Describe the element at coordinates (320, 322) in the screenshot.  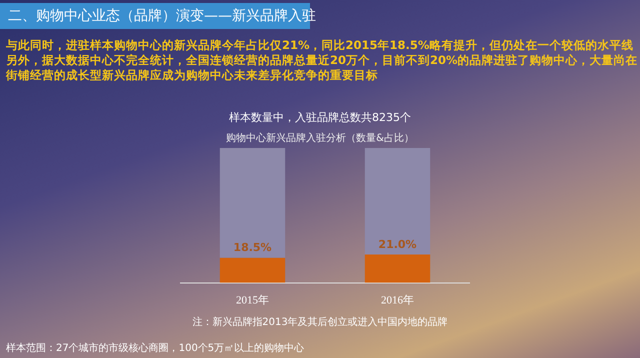
I see `text: 注：新兴品牌指2013年及其后创立或进入中国内地的品牌` at that location.